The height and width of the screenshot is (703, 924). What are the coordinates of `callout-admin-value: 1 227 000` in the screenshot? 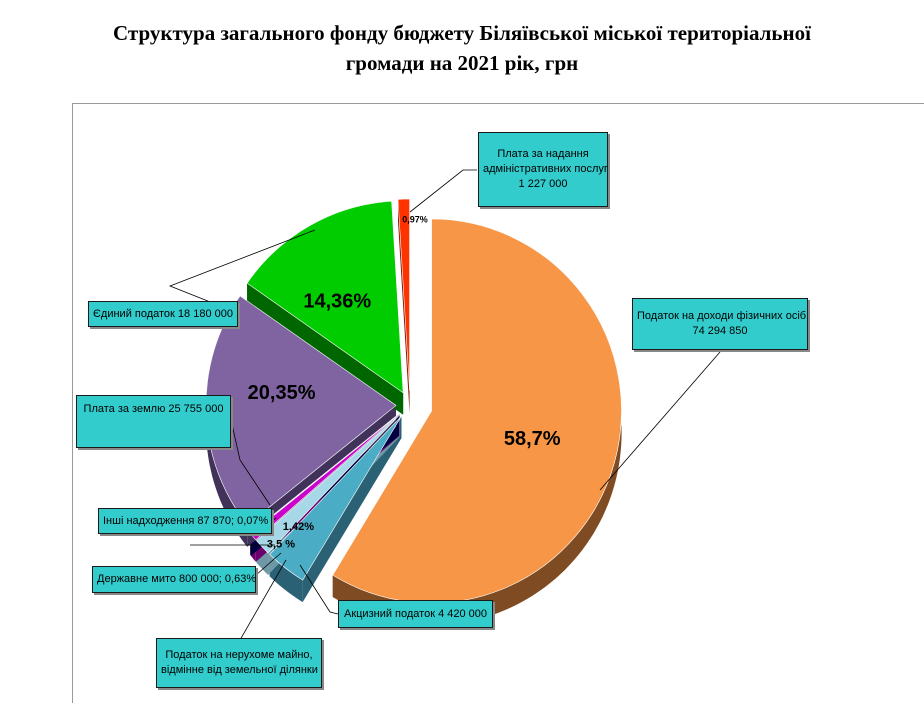 It's located at (543, 184).